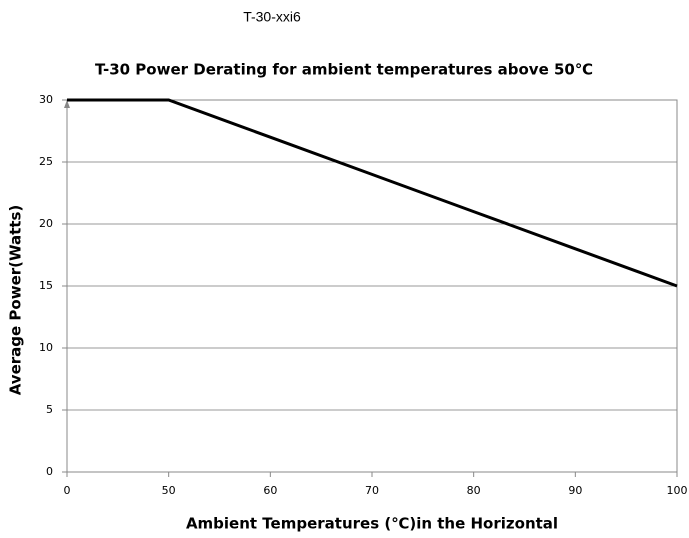 This screenshot has height=538, width=689. I want to click on x-tick-label: 0, so click(67, 490).